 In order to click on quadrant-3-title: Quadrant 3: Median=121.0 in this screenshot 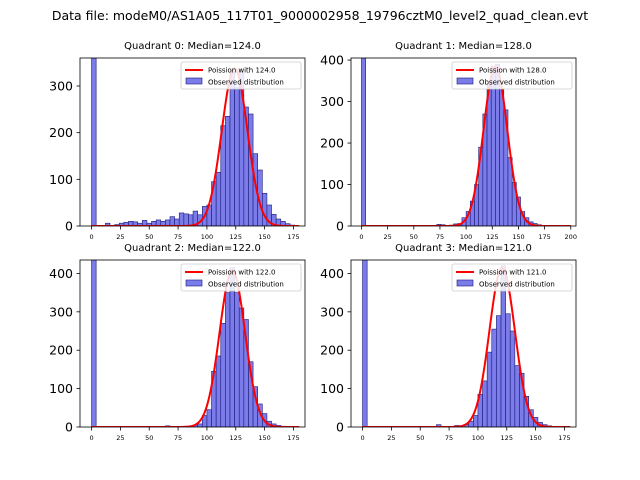, I will do `click(463, 248)`.